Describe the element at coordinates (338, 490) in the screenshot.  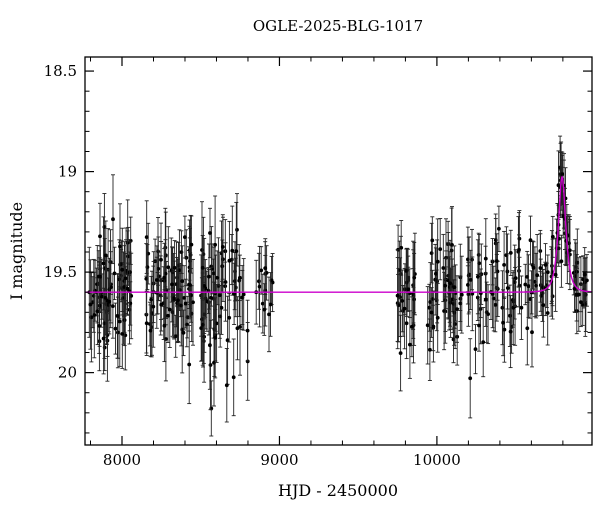
I see `x-axis-label: HJD - 2450000` at that location.